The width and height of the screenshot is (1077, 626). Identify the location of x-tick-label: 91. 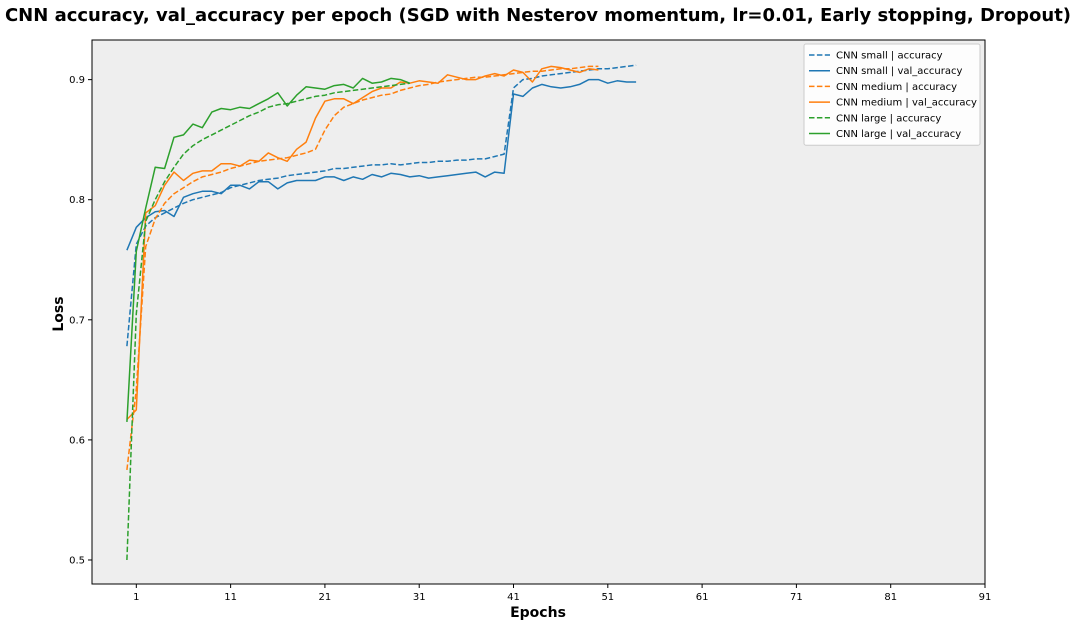
(985, 597).